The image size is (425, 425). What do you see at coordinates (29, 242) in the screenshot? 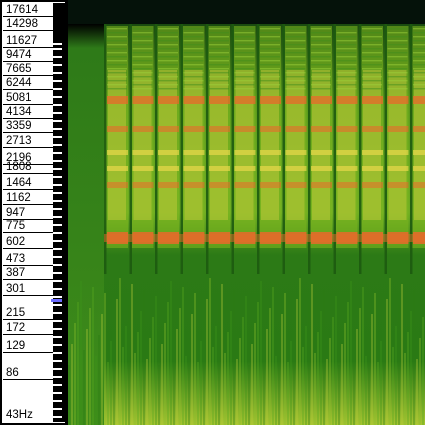
I see `freq-label: 602` at bounding box center [29, 242].